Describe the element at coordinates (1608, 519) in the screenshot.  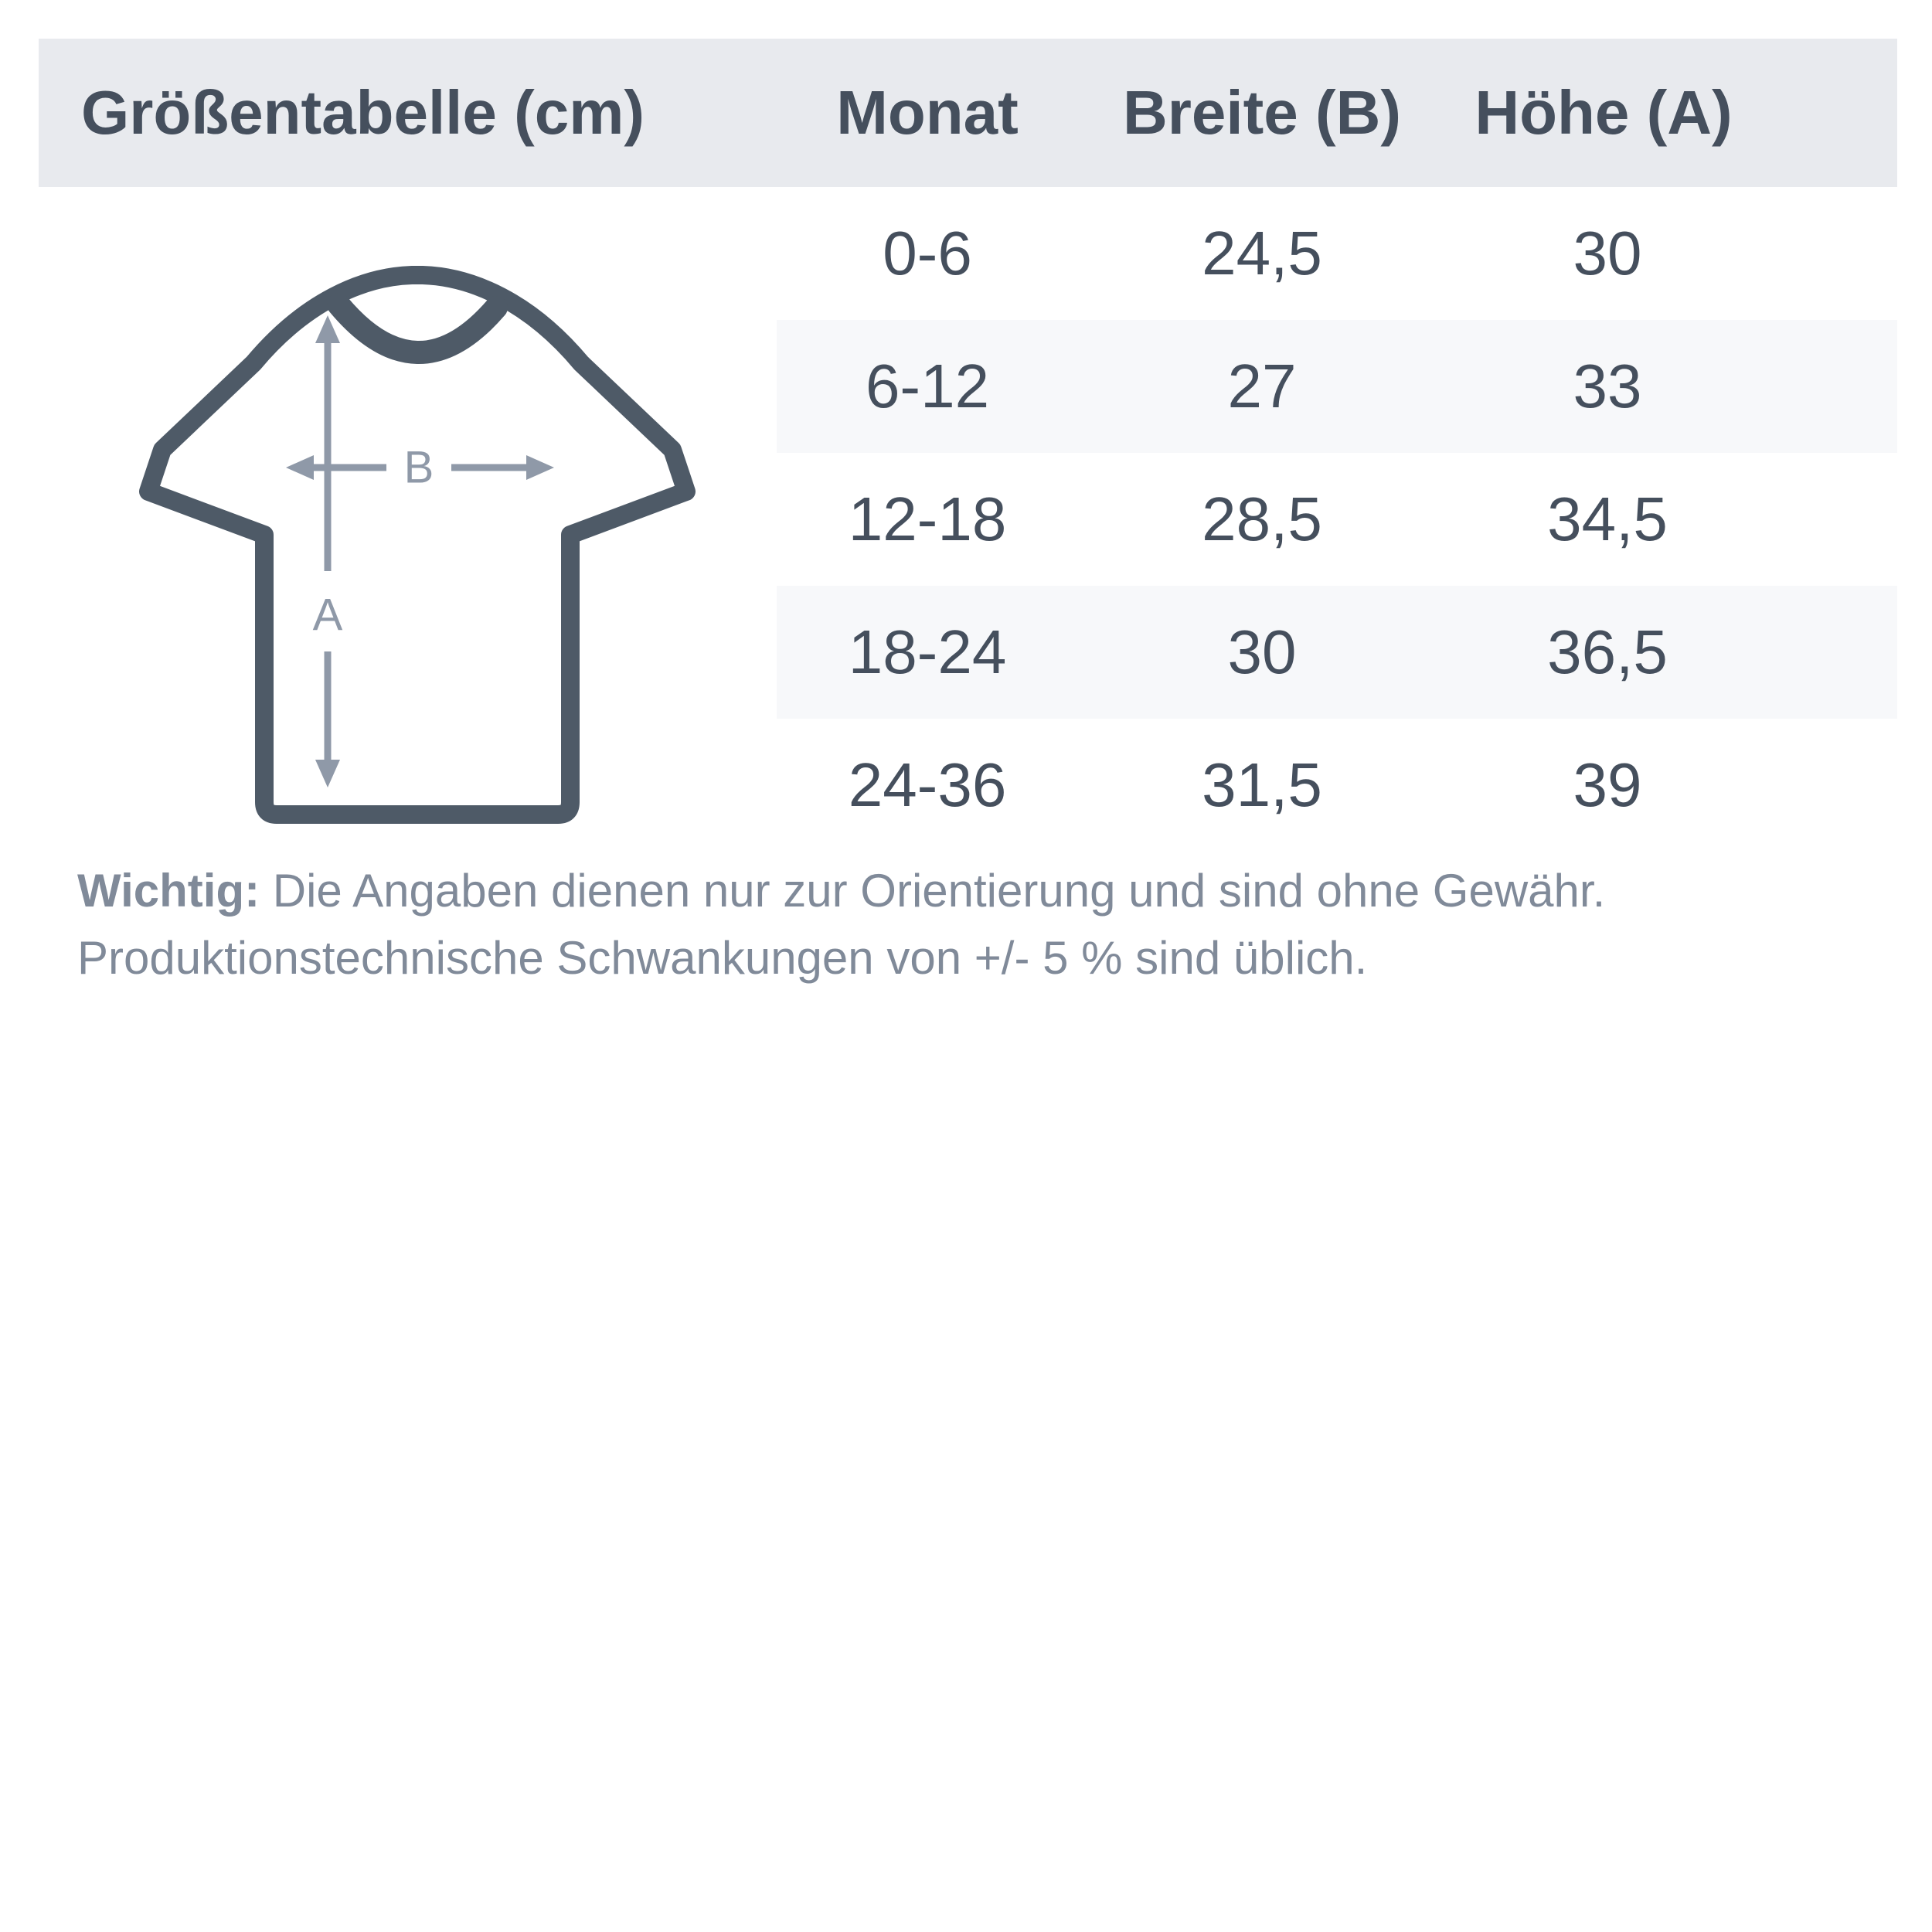
I see `cell-hoehe: 34,5` at that location.